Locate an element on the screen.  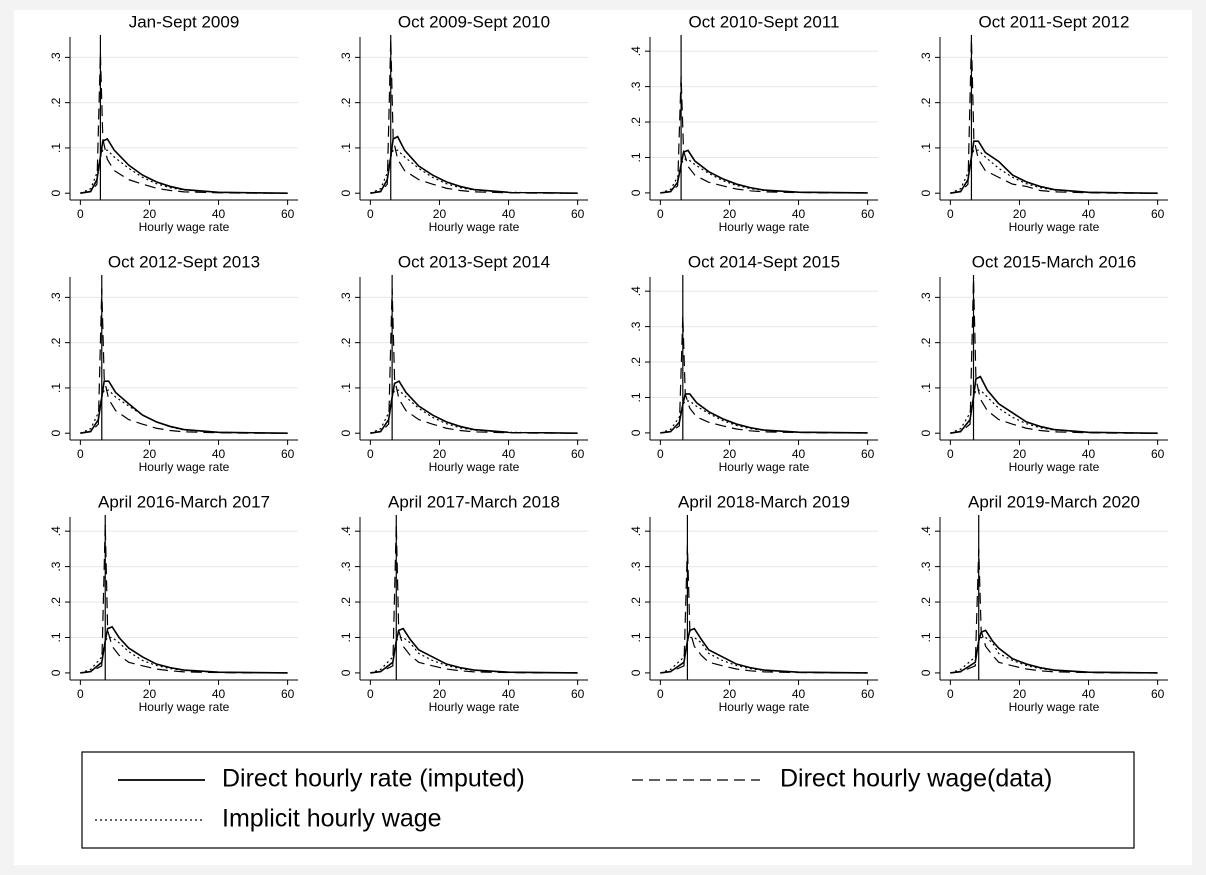
legend-label: Direct hourly rate (imputed) is located at coordinates (373, 779).